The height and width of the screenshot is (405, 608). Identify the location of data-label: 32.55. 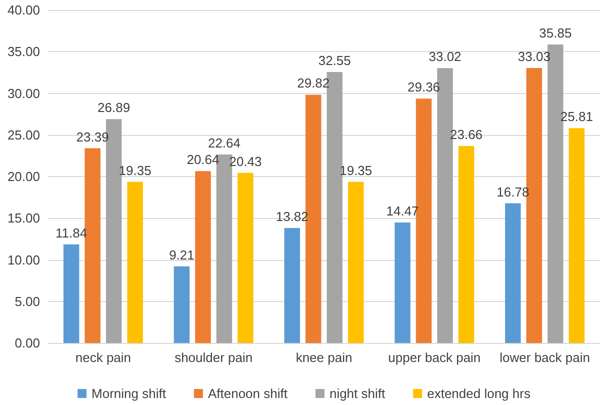
(334, 60).